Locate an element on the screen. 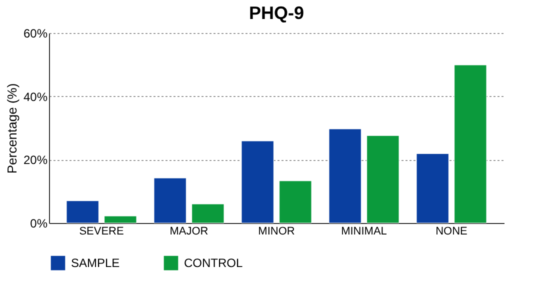 This screenshot has height=298, width=550. x-tick-label: SEVERE is located at coordinates (101, 232).